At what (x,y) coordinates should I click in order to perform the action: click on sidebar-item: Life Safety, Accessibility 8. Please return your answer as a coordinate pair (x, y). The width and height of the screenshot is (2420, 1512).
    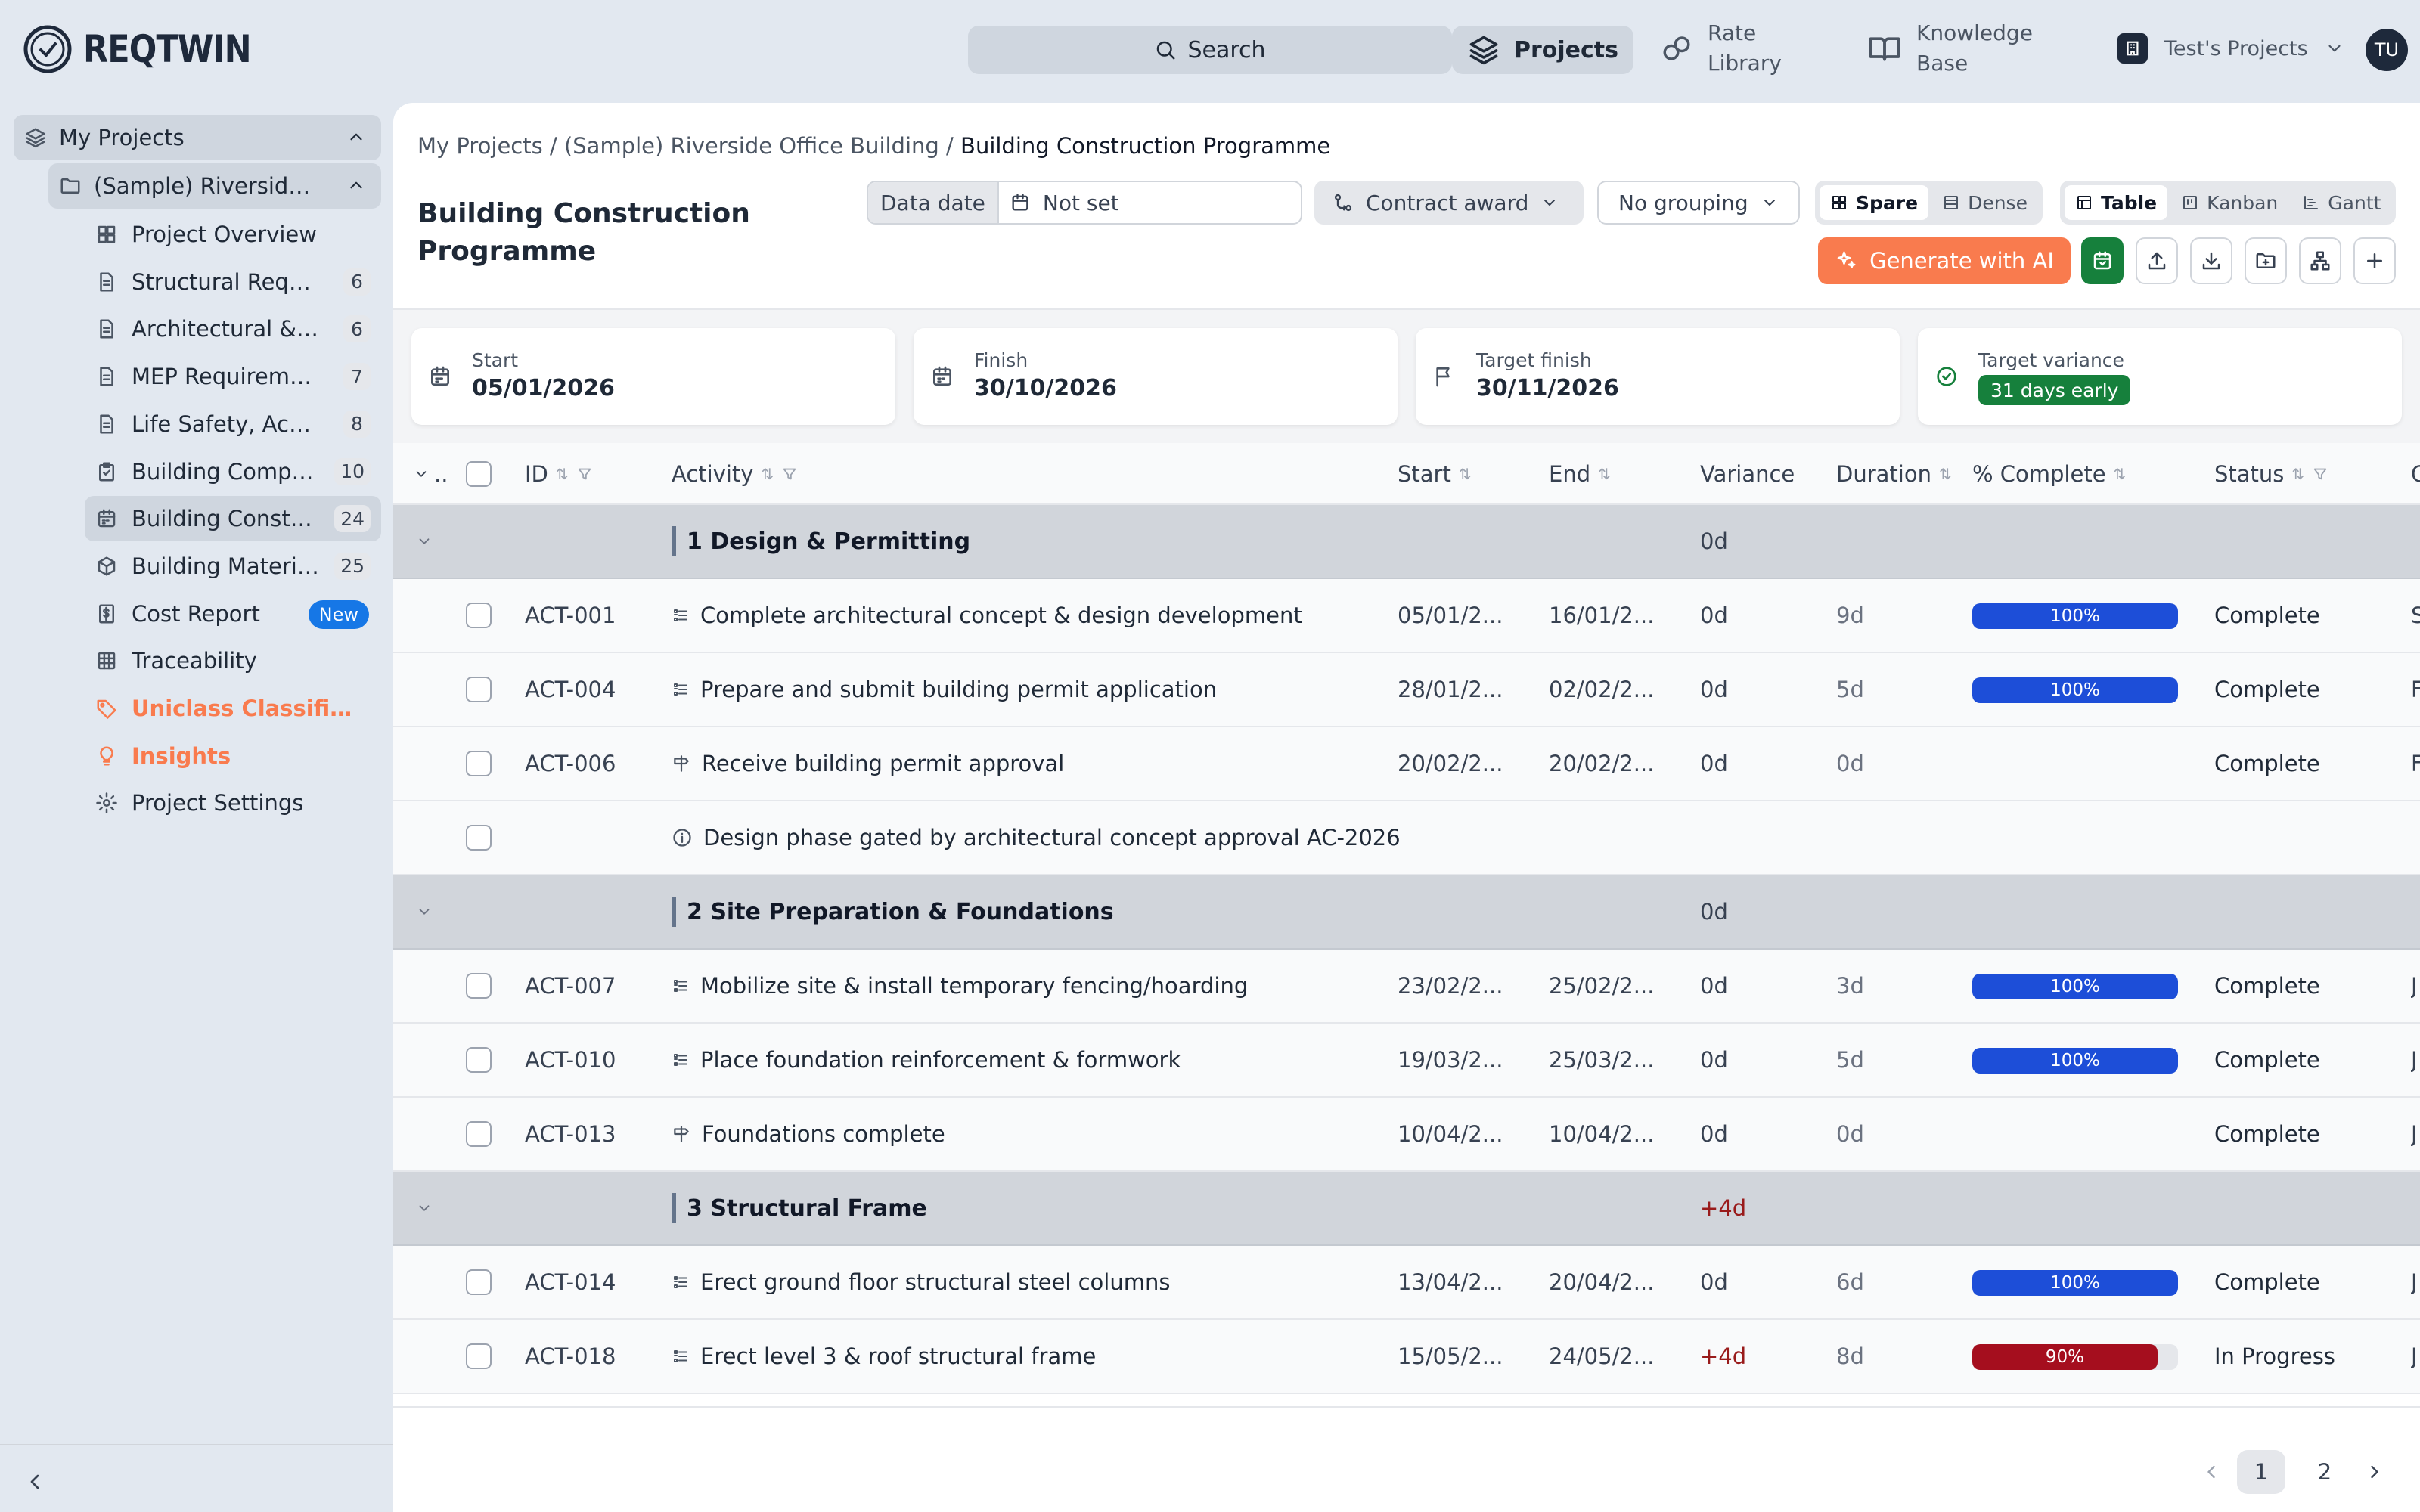
    Looking at the image, I should click on (233, 424).